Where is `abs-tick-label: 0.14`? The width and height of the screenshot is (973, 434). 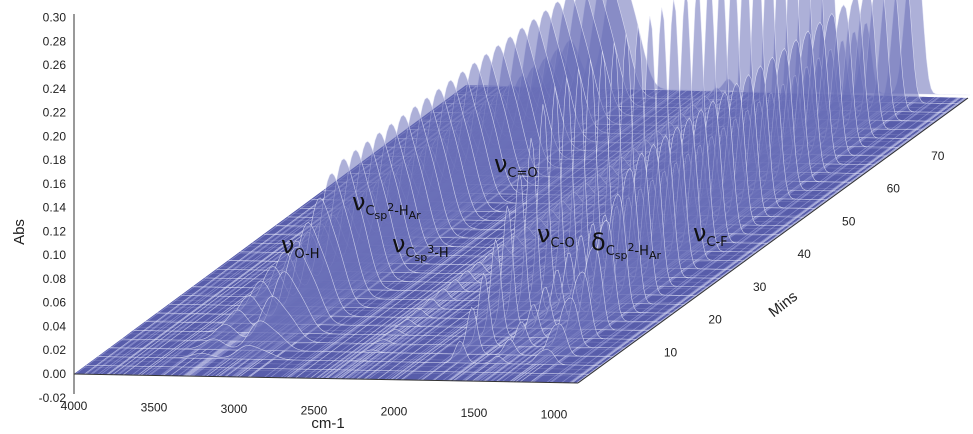 abs-tick-label: 0.14 is located at coordinates (55, 208).